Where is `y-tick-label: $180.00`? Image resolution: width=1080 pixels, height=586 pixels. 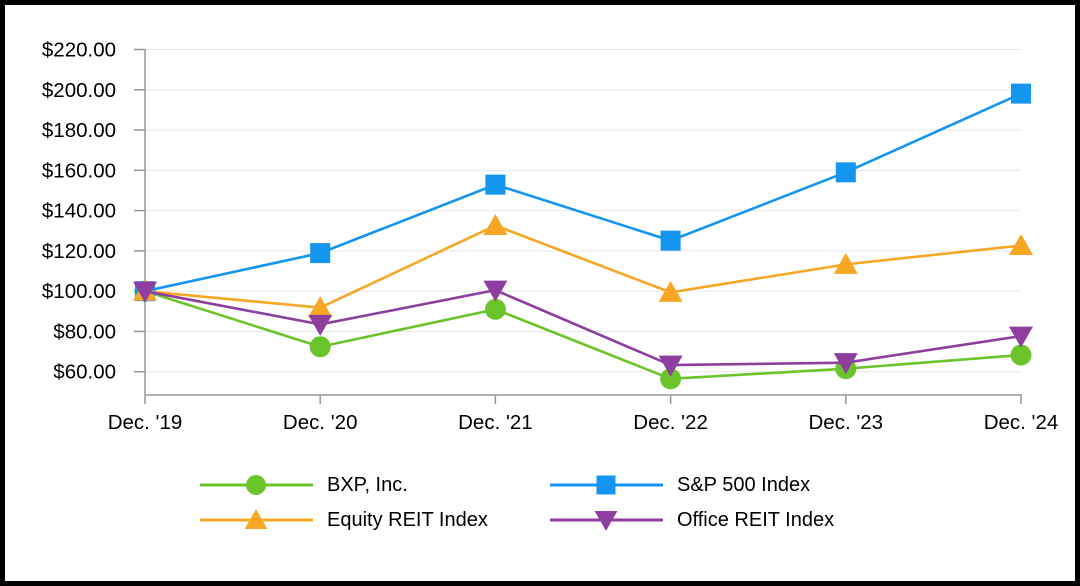
y-tick-label: $180.00 is located at coordinates (79, 130).